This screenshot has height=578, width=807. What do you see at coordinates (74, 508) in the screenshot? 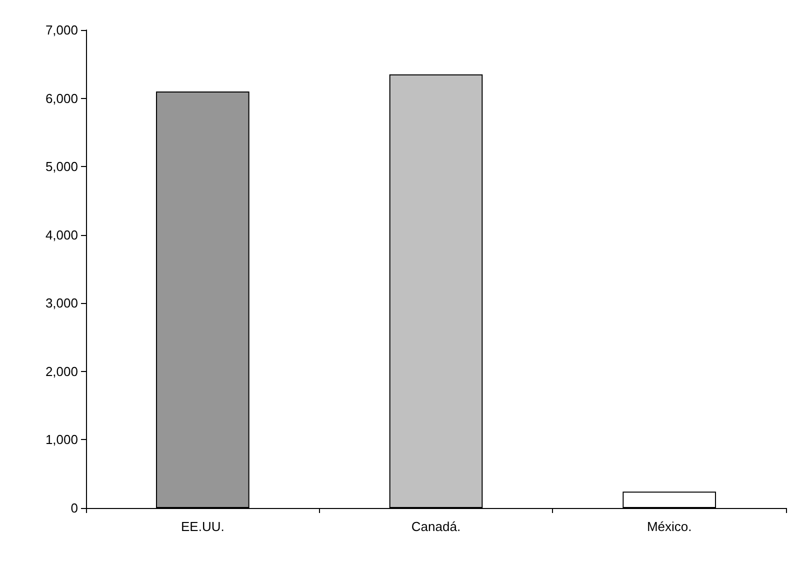
I see `y-tick-label: 0` at bounding box center [74, 508].